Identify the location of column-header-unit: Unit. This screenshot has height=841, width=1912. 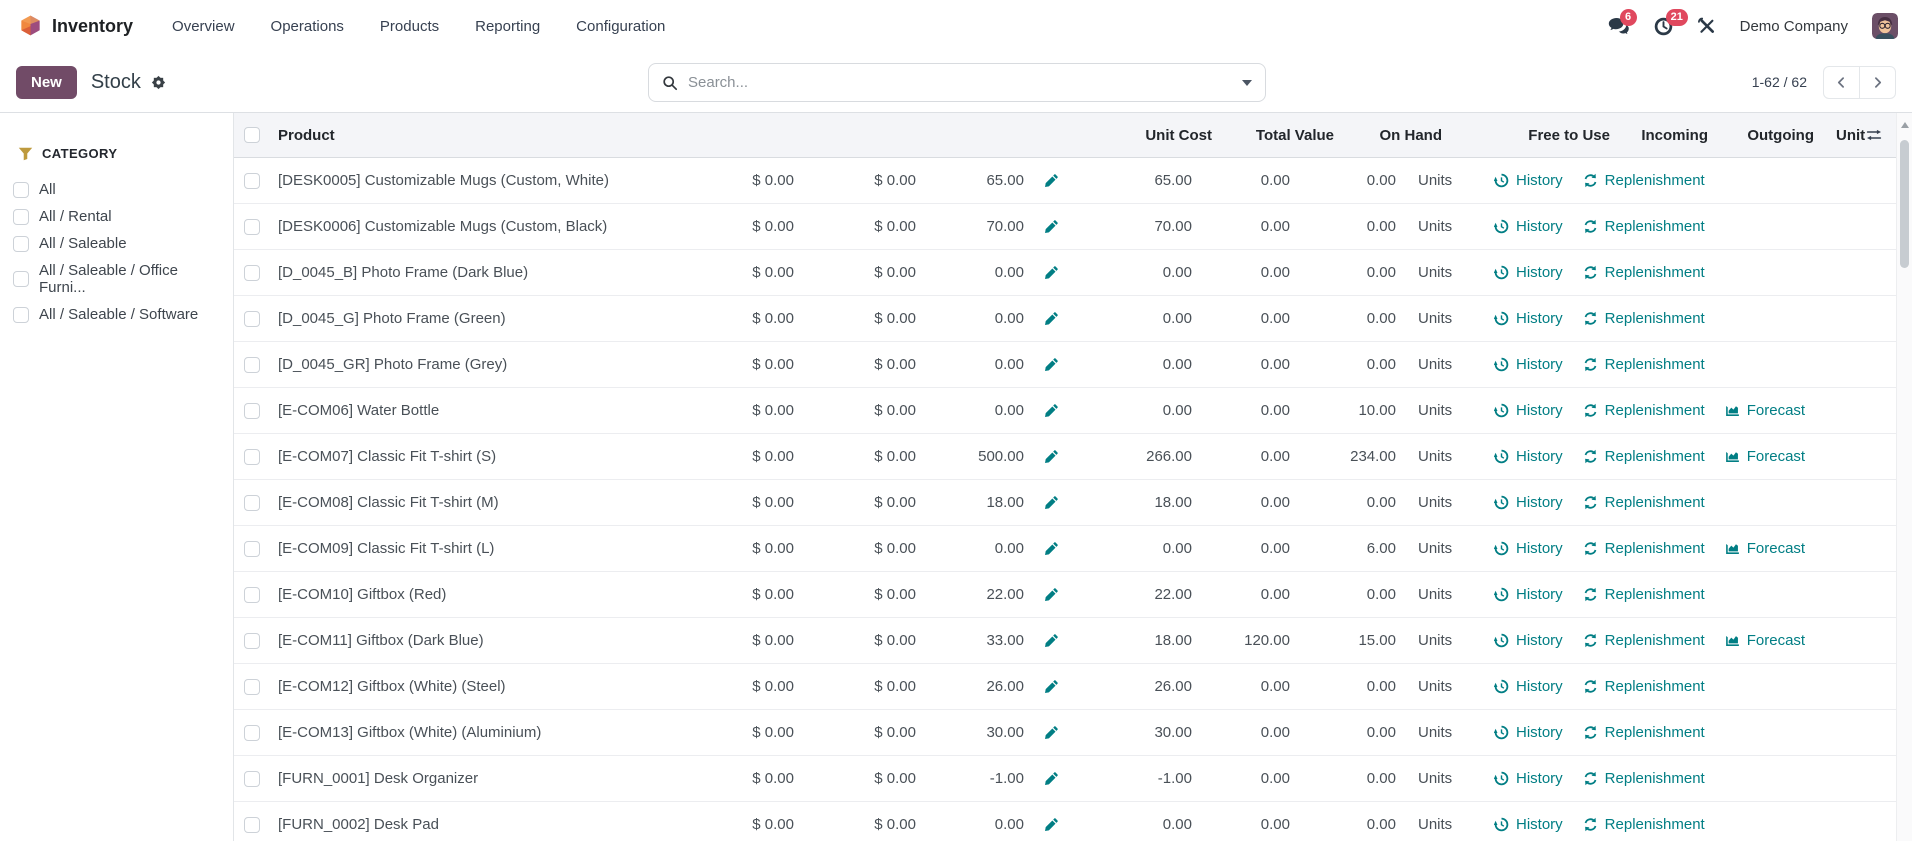
(1851, 135).